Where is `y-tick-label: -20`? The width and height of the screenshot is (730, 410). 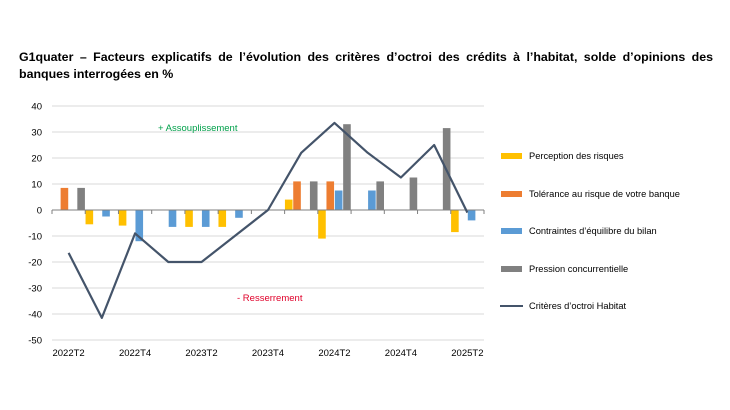
y-tick-label: -20 is located at coordinates (35, 263).